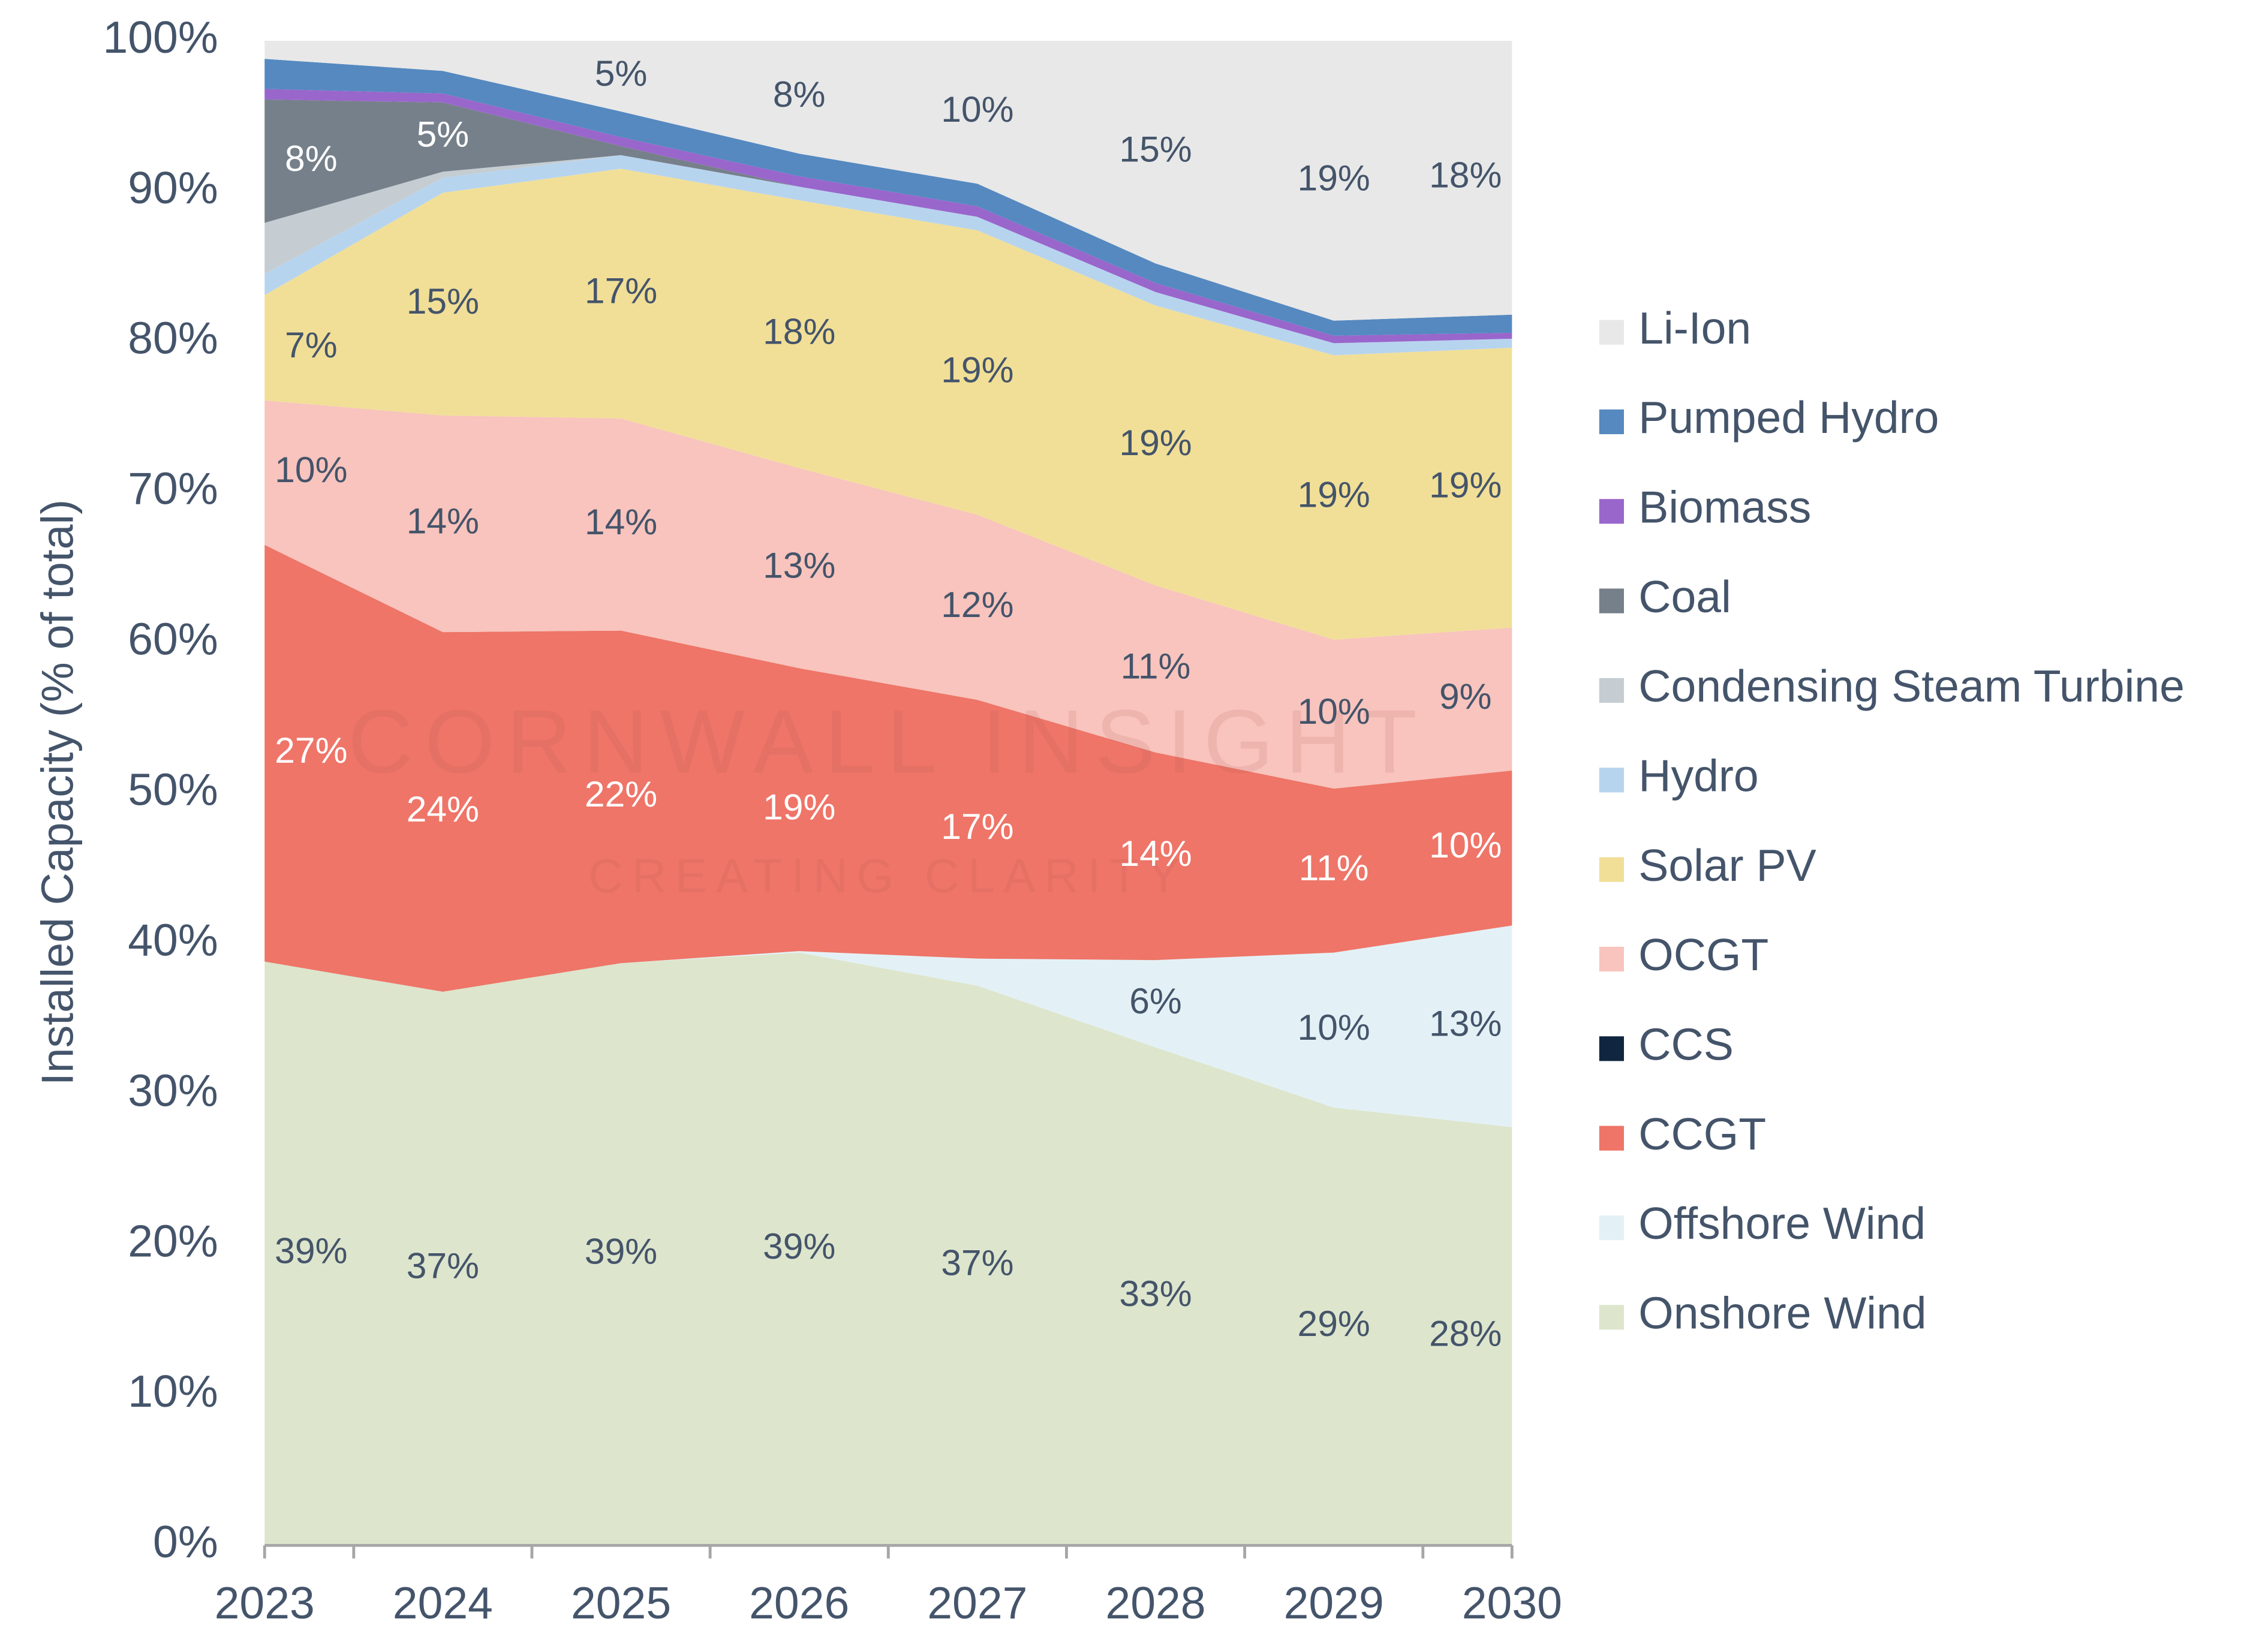  I want to click on x-tick-label: 2028, so click(1155, 1603).